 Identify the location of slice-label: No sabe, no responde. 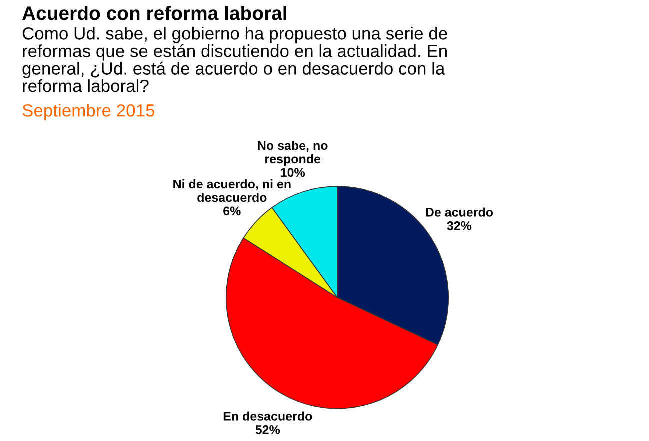
(293, 153).